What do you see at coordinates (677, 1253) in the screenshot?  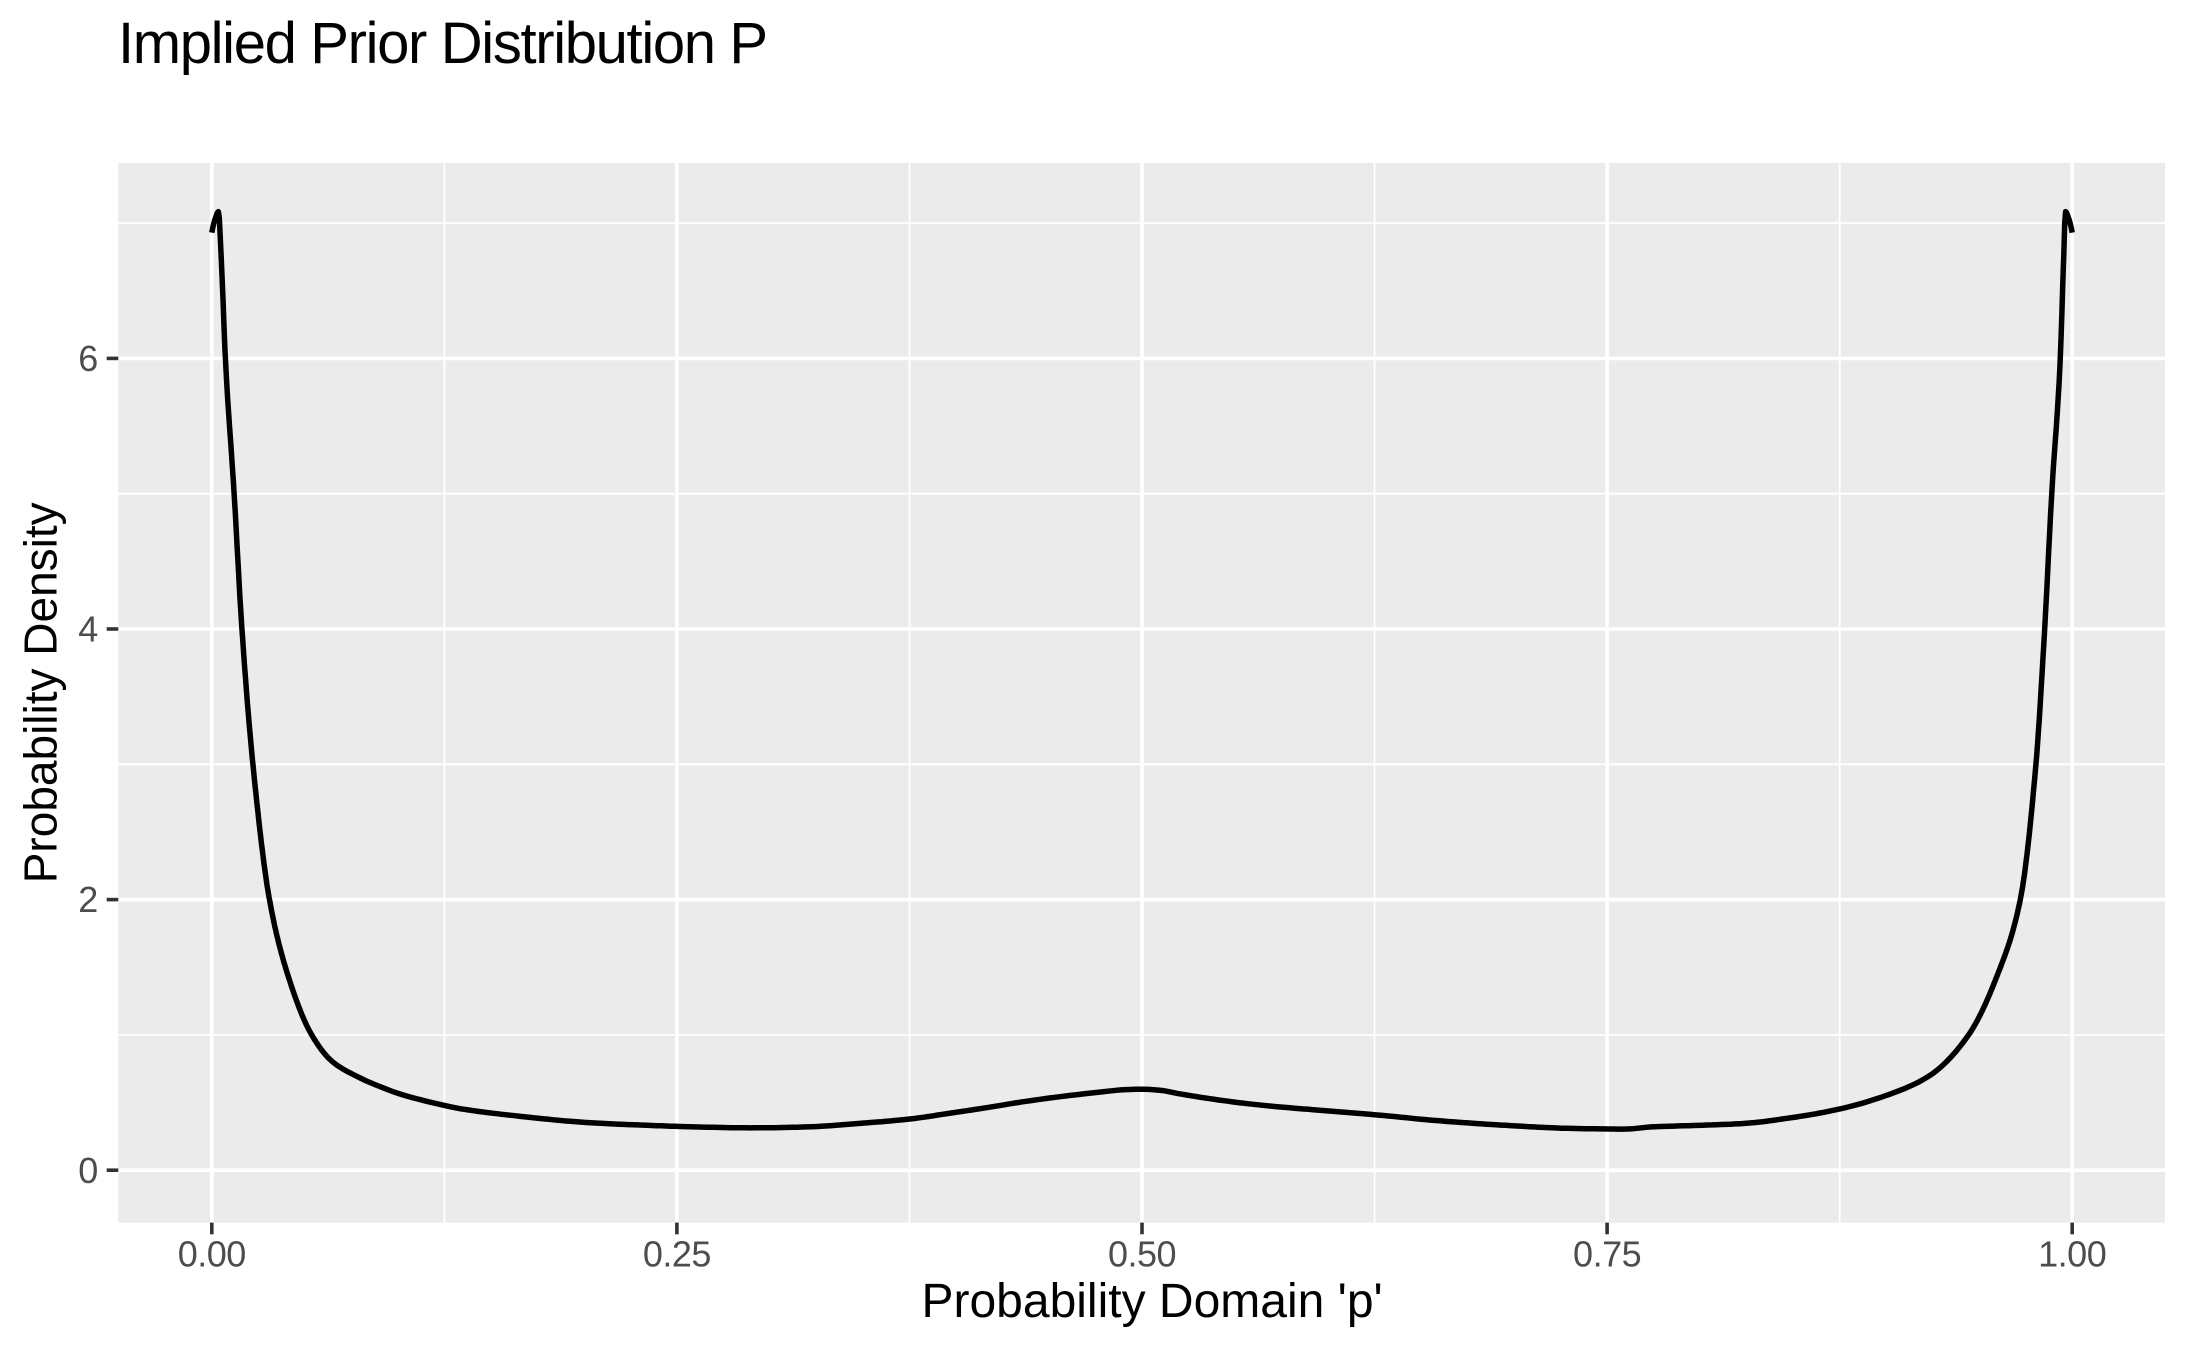 I see `svg-text: 0.25` at bounding box center [677, 1253].